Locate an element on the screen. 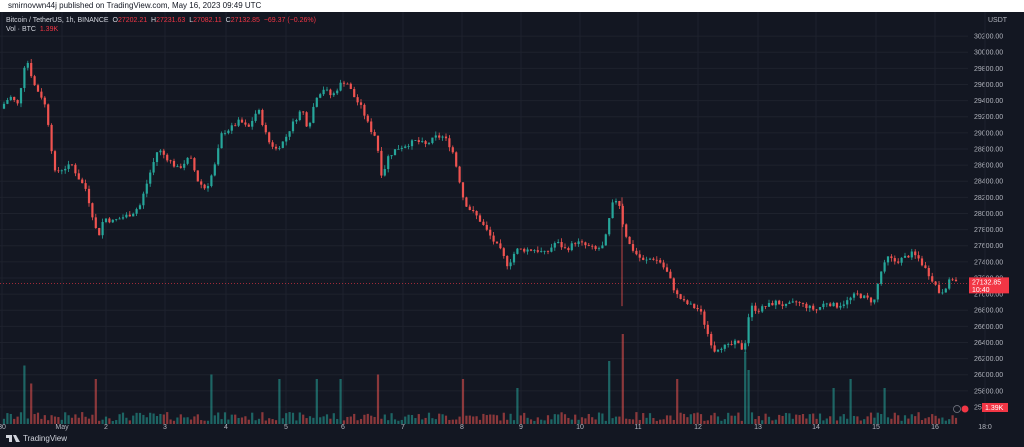 Image resolution: width=1024 pixels, height=447 pixels. y-tick-label: 27000.00 is located at coordinates (988, 295).